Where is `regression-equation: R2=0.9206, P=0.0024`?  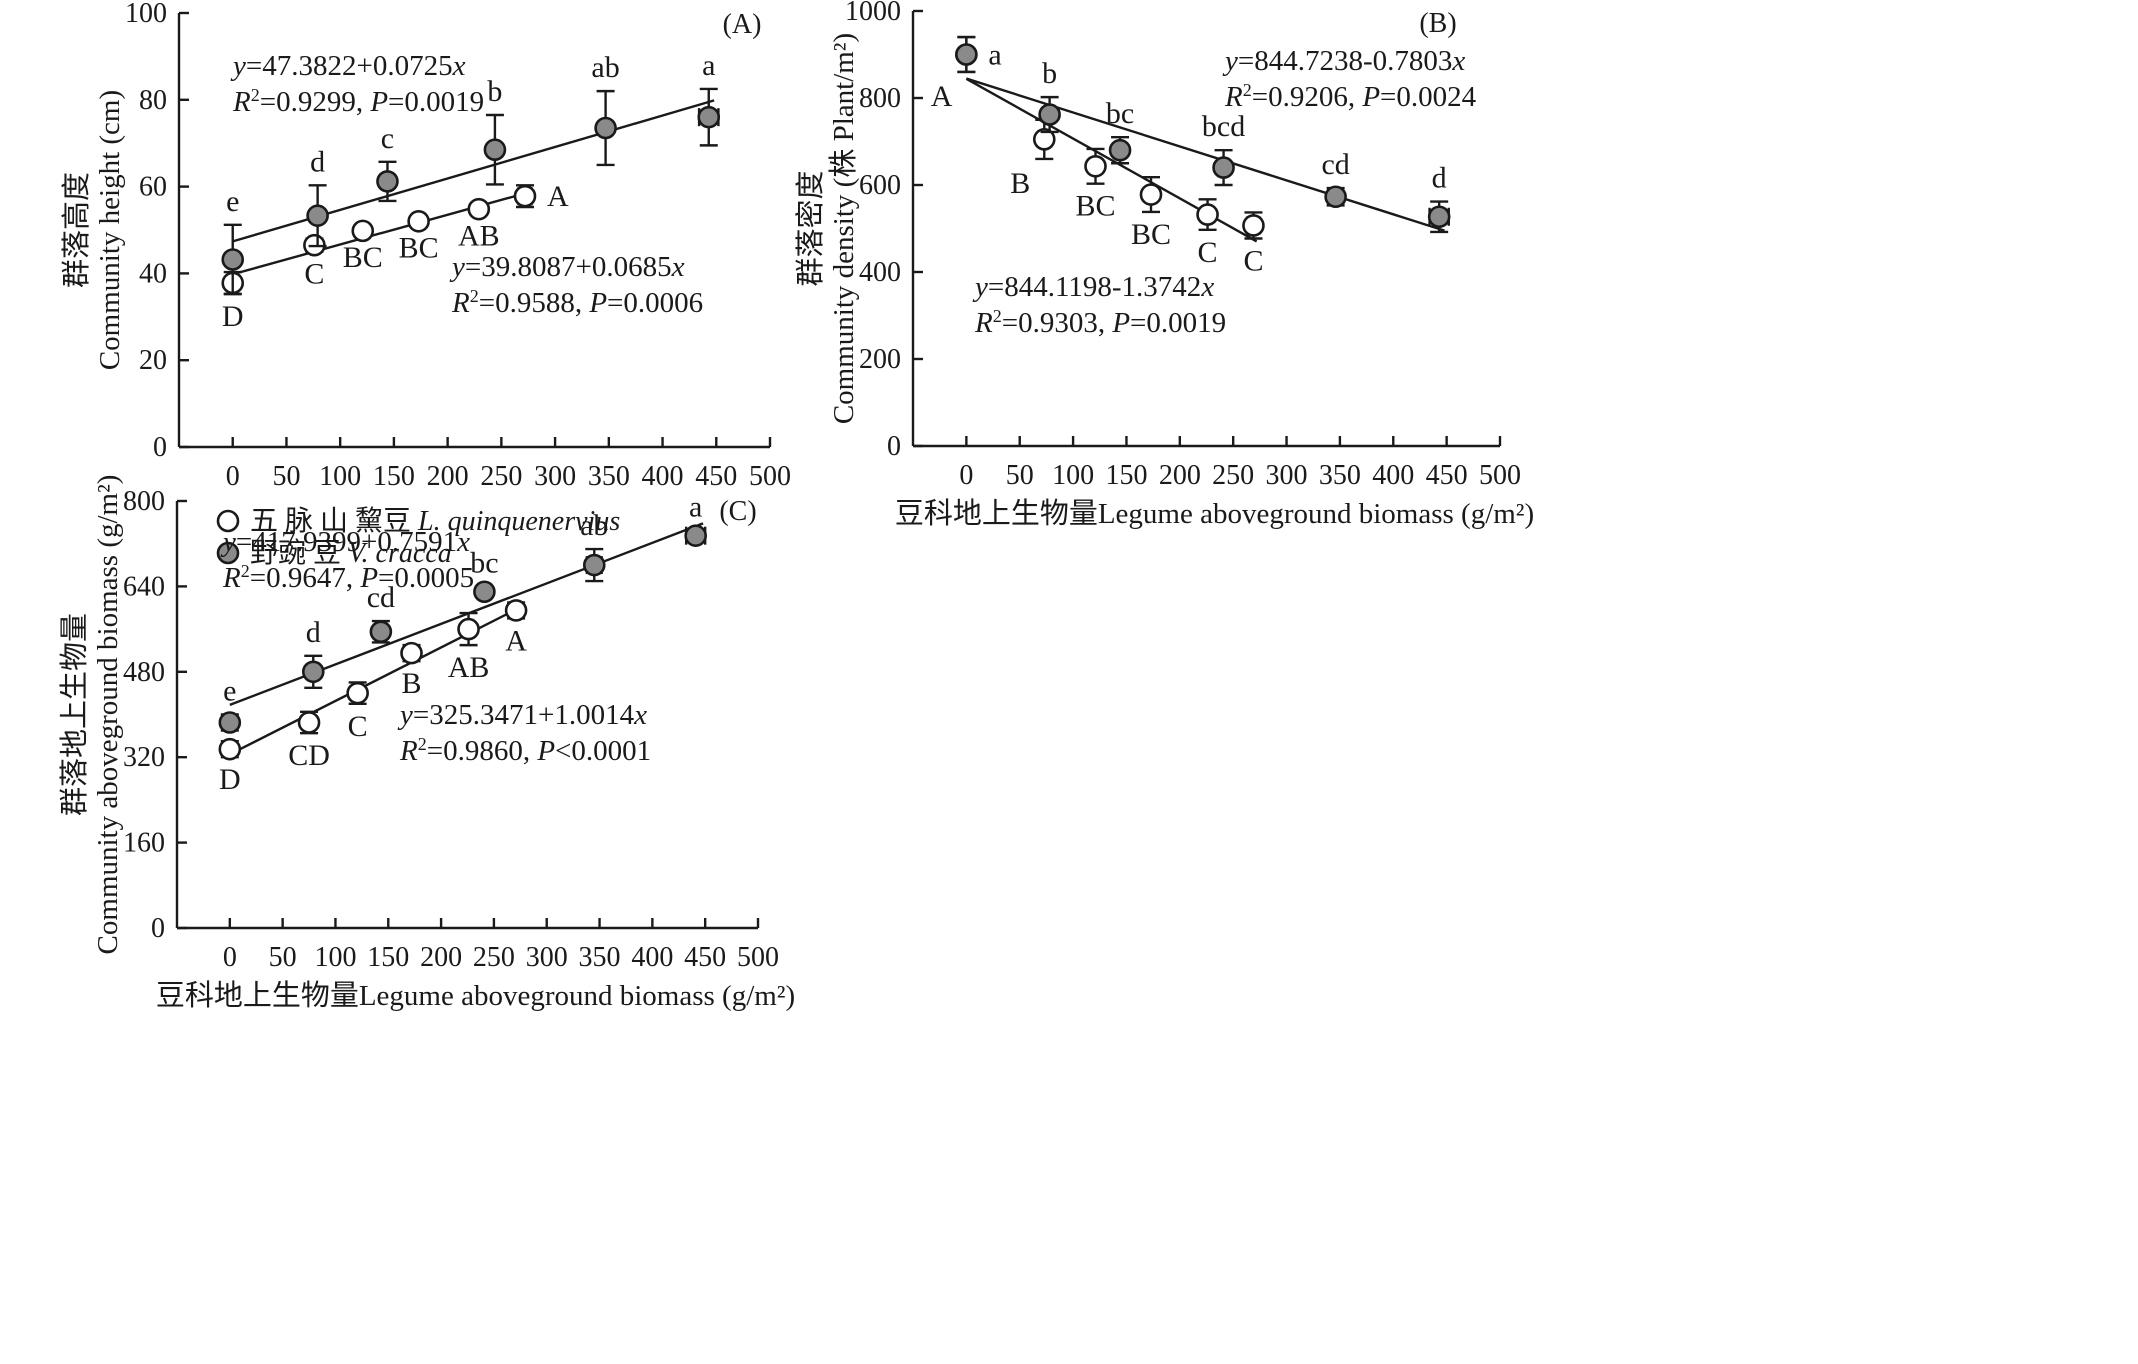 regression-equation: R2=0.9206, P=0.0024 is located at coordinates (1350, 96).